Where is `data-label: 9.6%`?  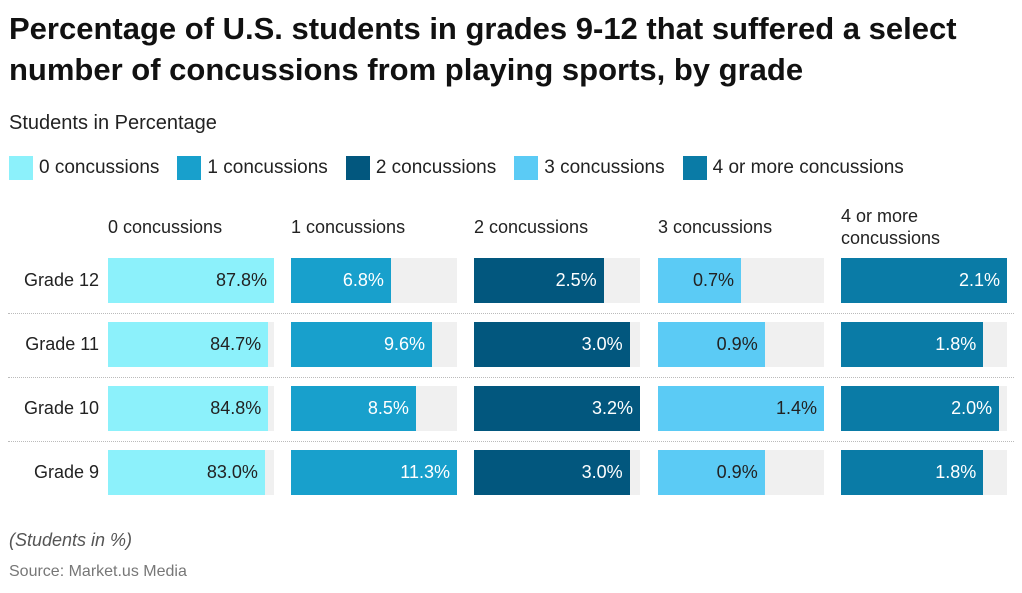
data-label: 9.6% is located at coordinates (404, 344).